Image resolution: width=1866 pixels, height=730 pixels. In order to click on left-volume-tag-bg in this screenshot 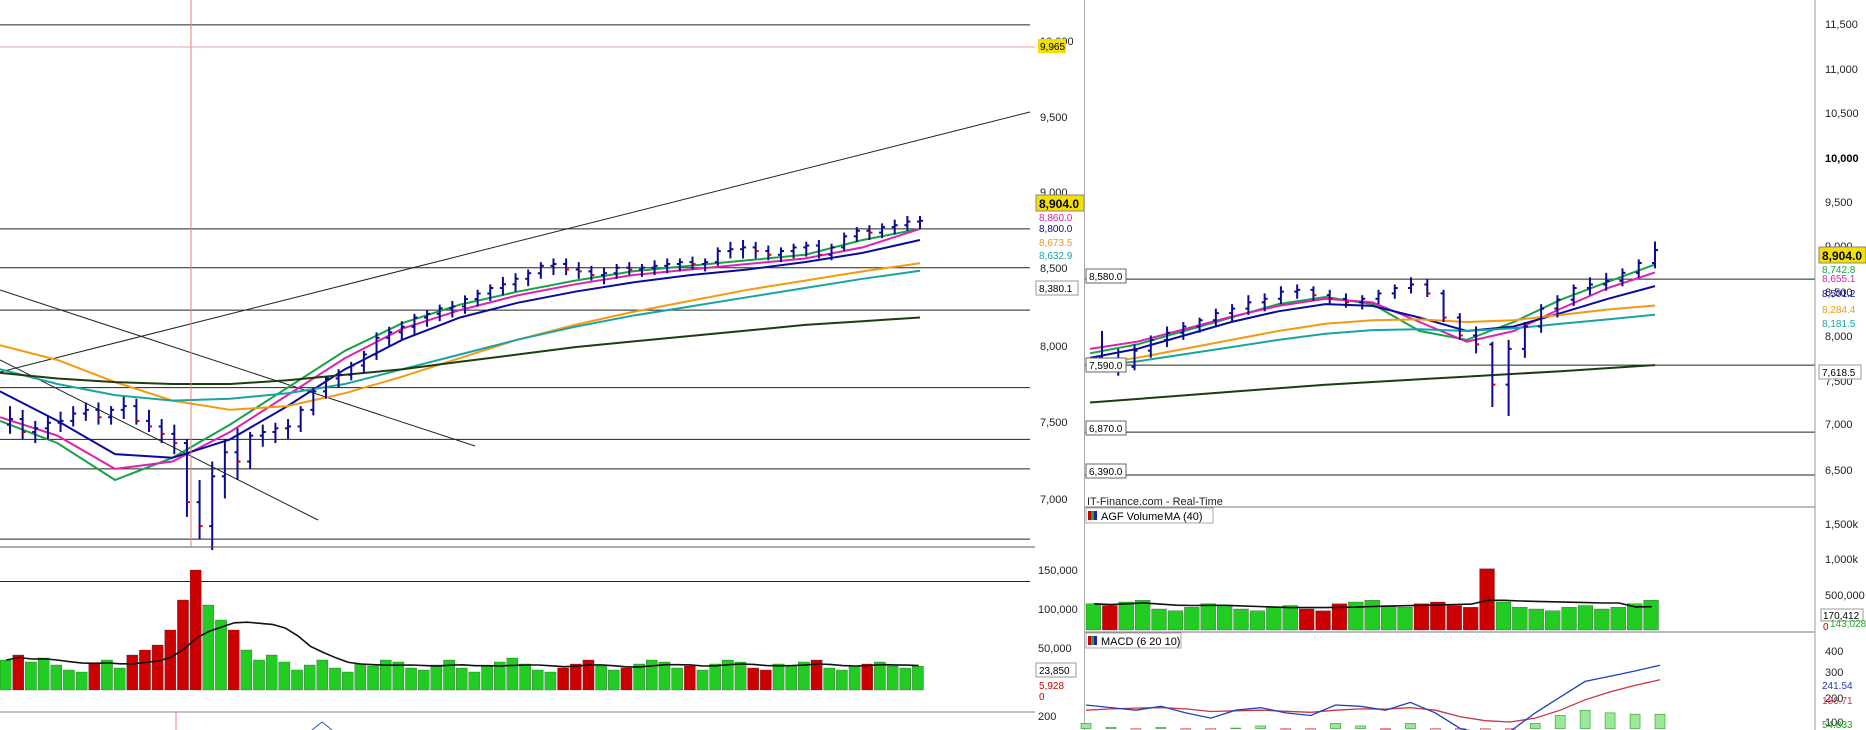, I will do `click(1056, 670)`.